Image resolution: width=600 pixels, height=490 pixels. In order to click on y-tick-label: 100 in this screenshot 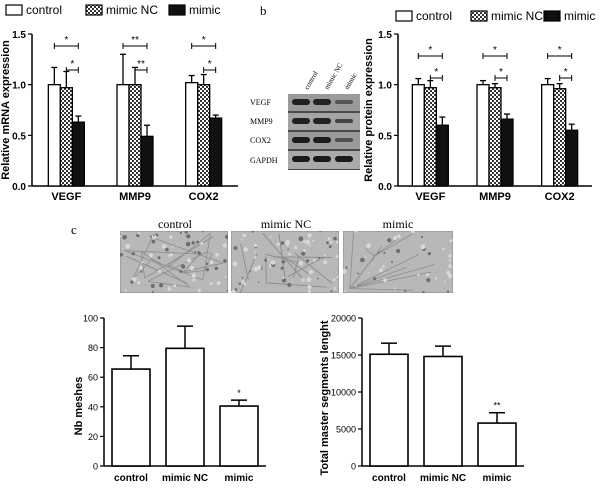, I will do `click(90, 319)`.